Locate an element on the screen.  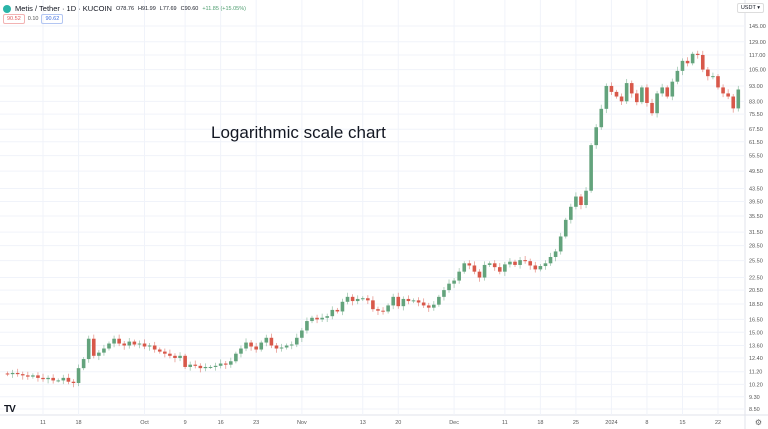
gear-icon: ⚙ is located at coordinates (758, 422).